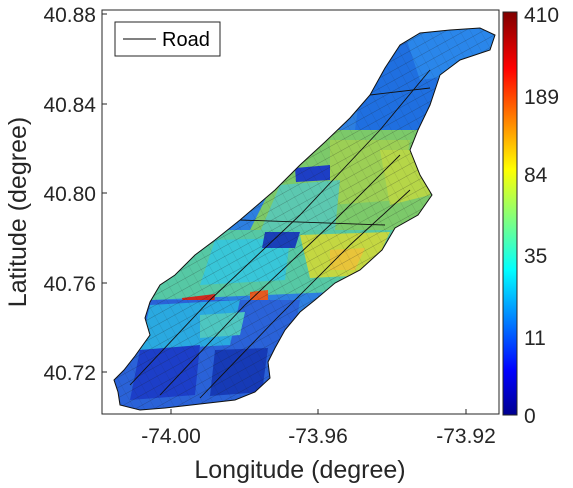 The height and width of the screenshot is (488, 573). Describe the element at coordinates (318, 436) in the screenshot. I see `x-tick-label: -73.96` at that location.